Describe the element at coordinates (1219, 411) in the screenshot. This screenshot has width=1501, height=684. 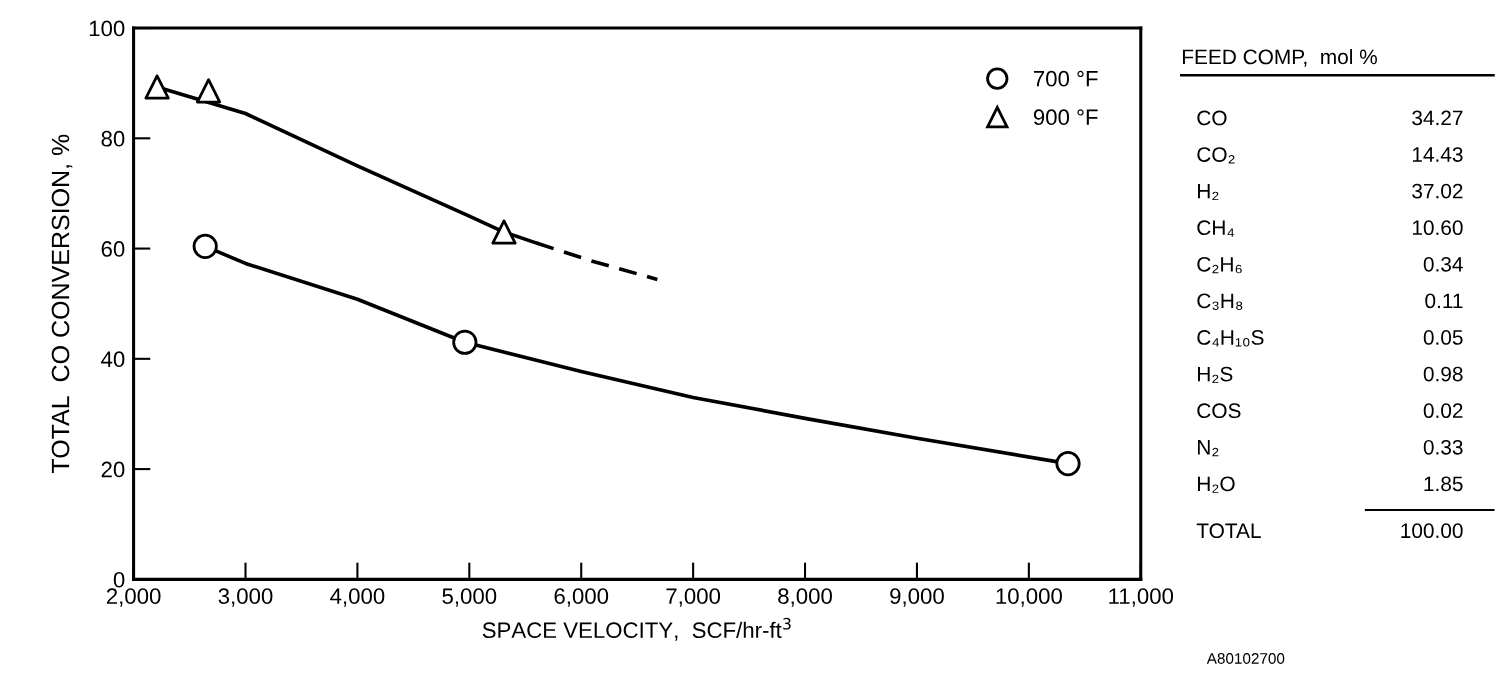
I see `text: COS` at that location.